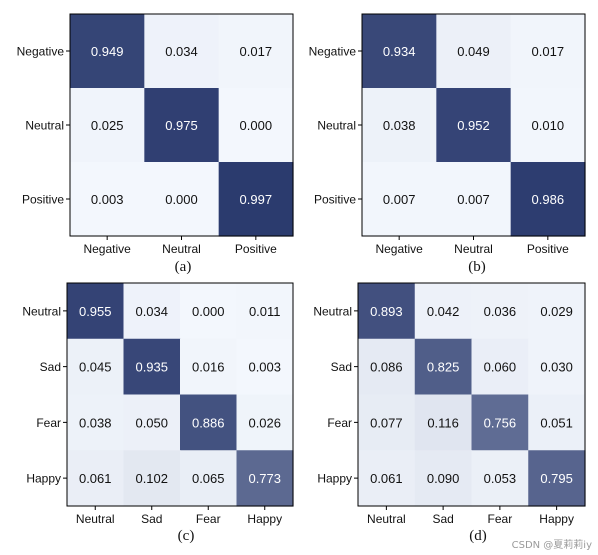 The width and height of the screenshot is (598, 555). I want to click on cell-value-label: 0.045, so click(95, 367).